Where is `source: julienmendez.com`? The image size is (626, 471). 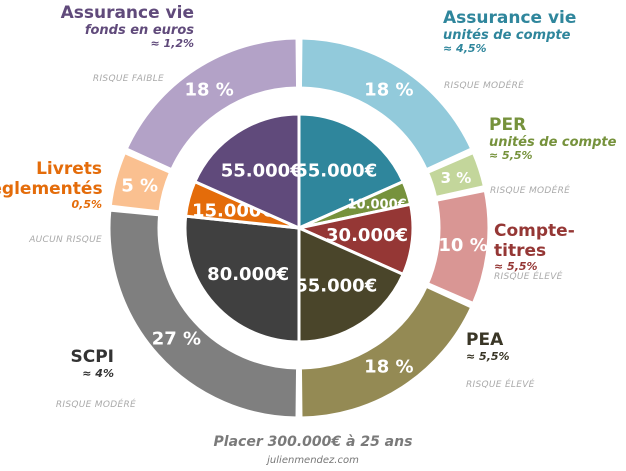
source: julienmendez.com is located at coordinates (313, 460).